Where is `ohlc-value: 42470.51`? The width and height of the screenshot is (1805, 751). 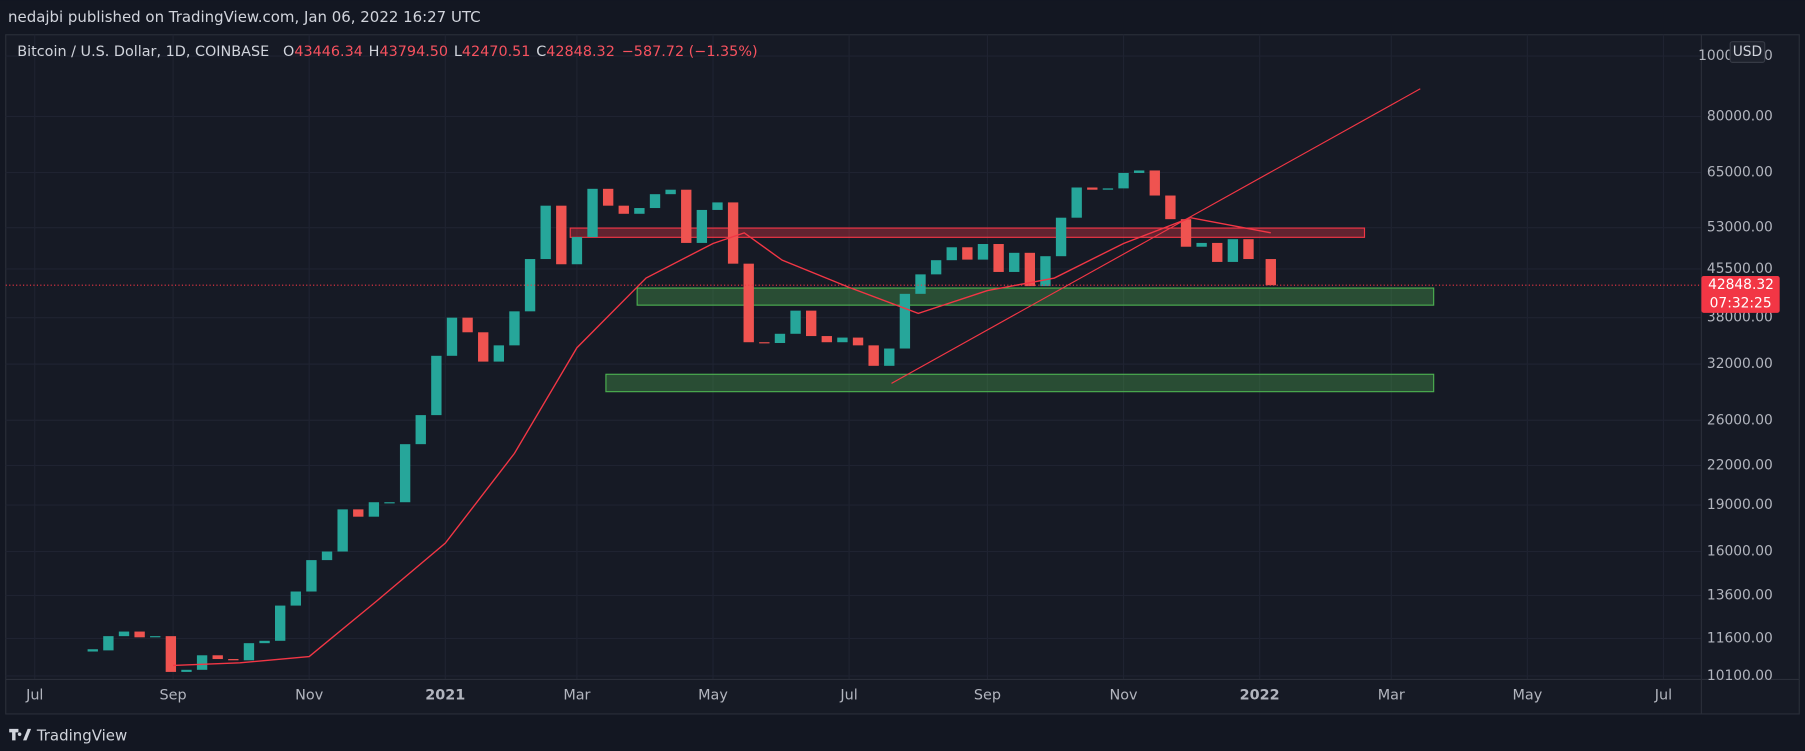
ohlc-value: 42470.51 is located at coordinates (496, 52).